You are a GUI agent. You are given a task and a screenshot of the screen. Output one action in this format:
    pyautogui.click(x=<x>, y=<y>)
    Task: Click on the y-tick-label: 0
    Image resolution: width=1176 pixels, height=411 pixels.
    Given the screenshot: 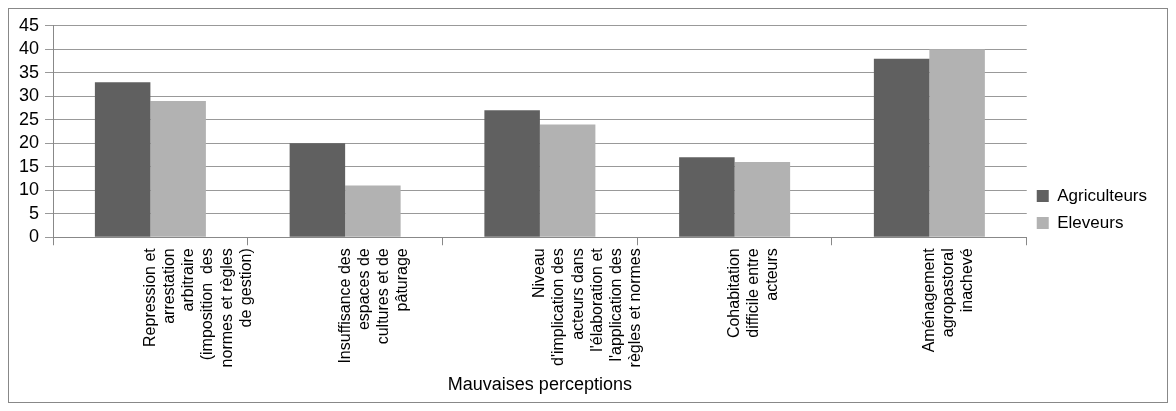 What is the action you would take?
    pyautogui.click(x=34, y=236)
    